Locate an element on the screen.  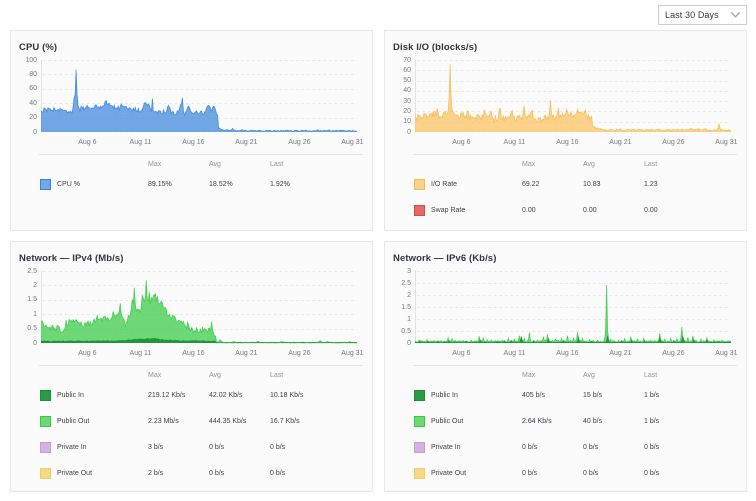
legend-value-avg: 444.35 Kb/s is located at coordinates (228, 421).